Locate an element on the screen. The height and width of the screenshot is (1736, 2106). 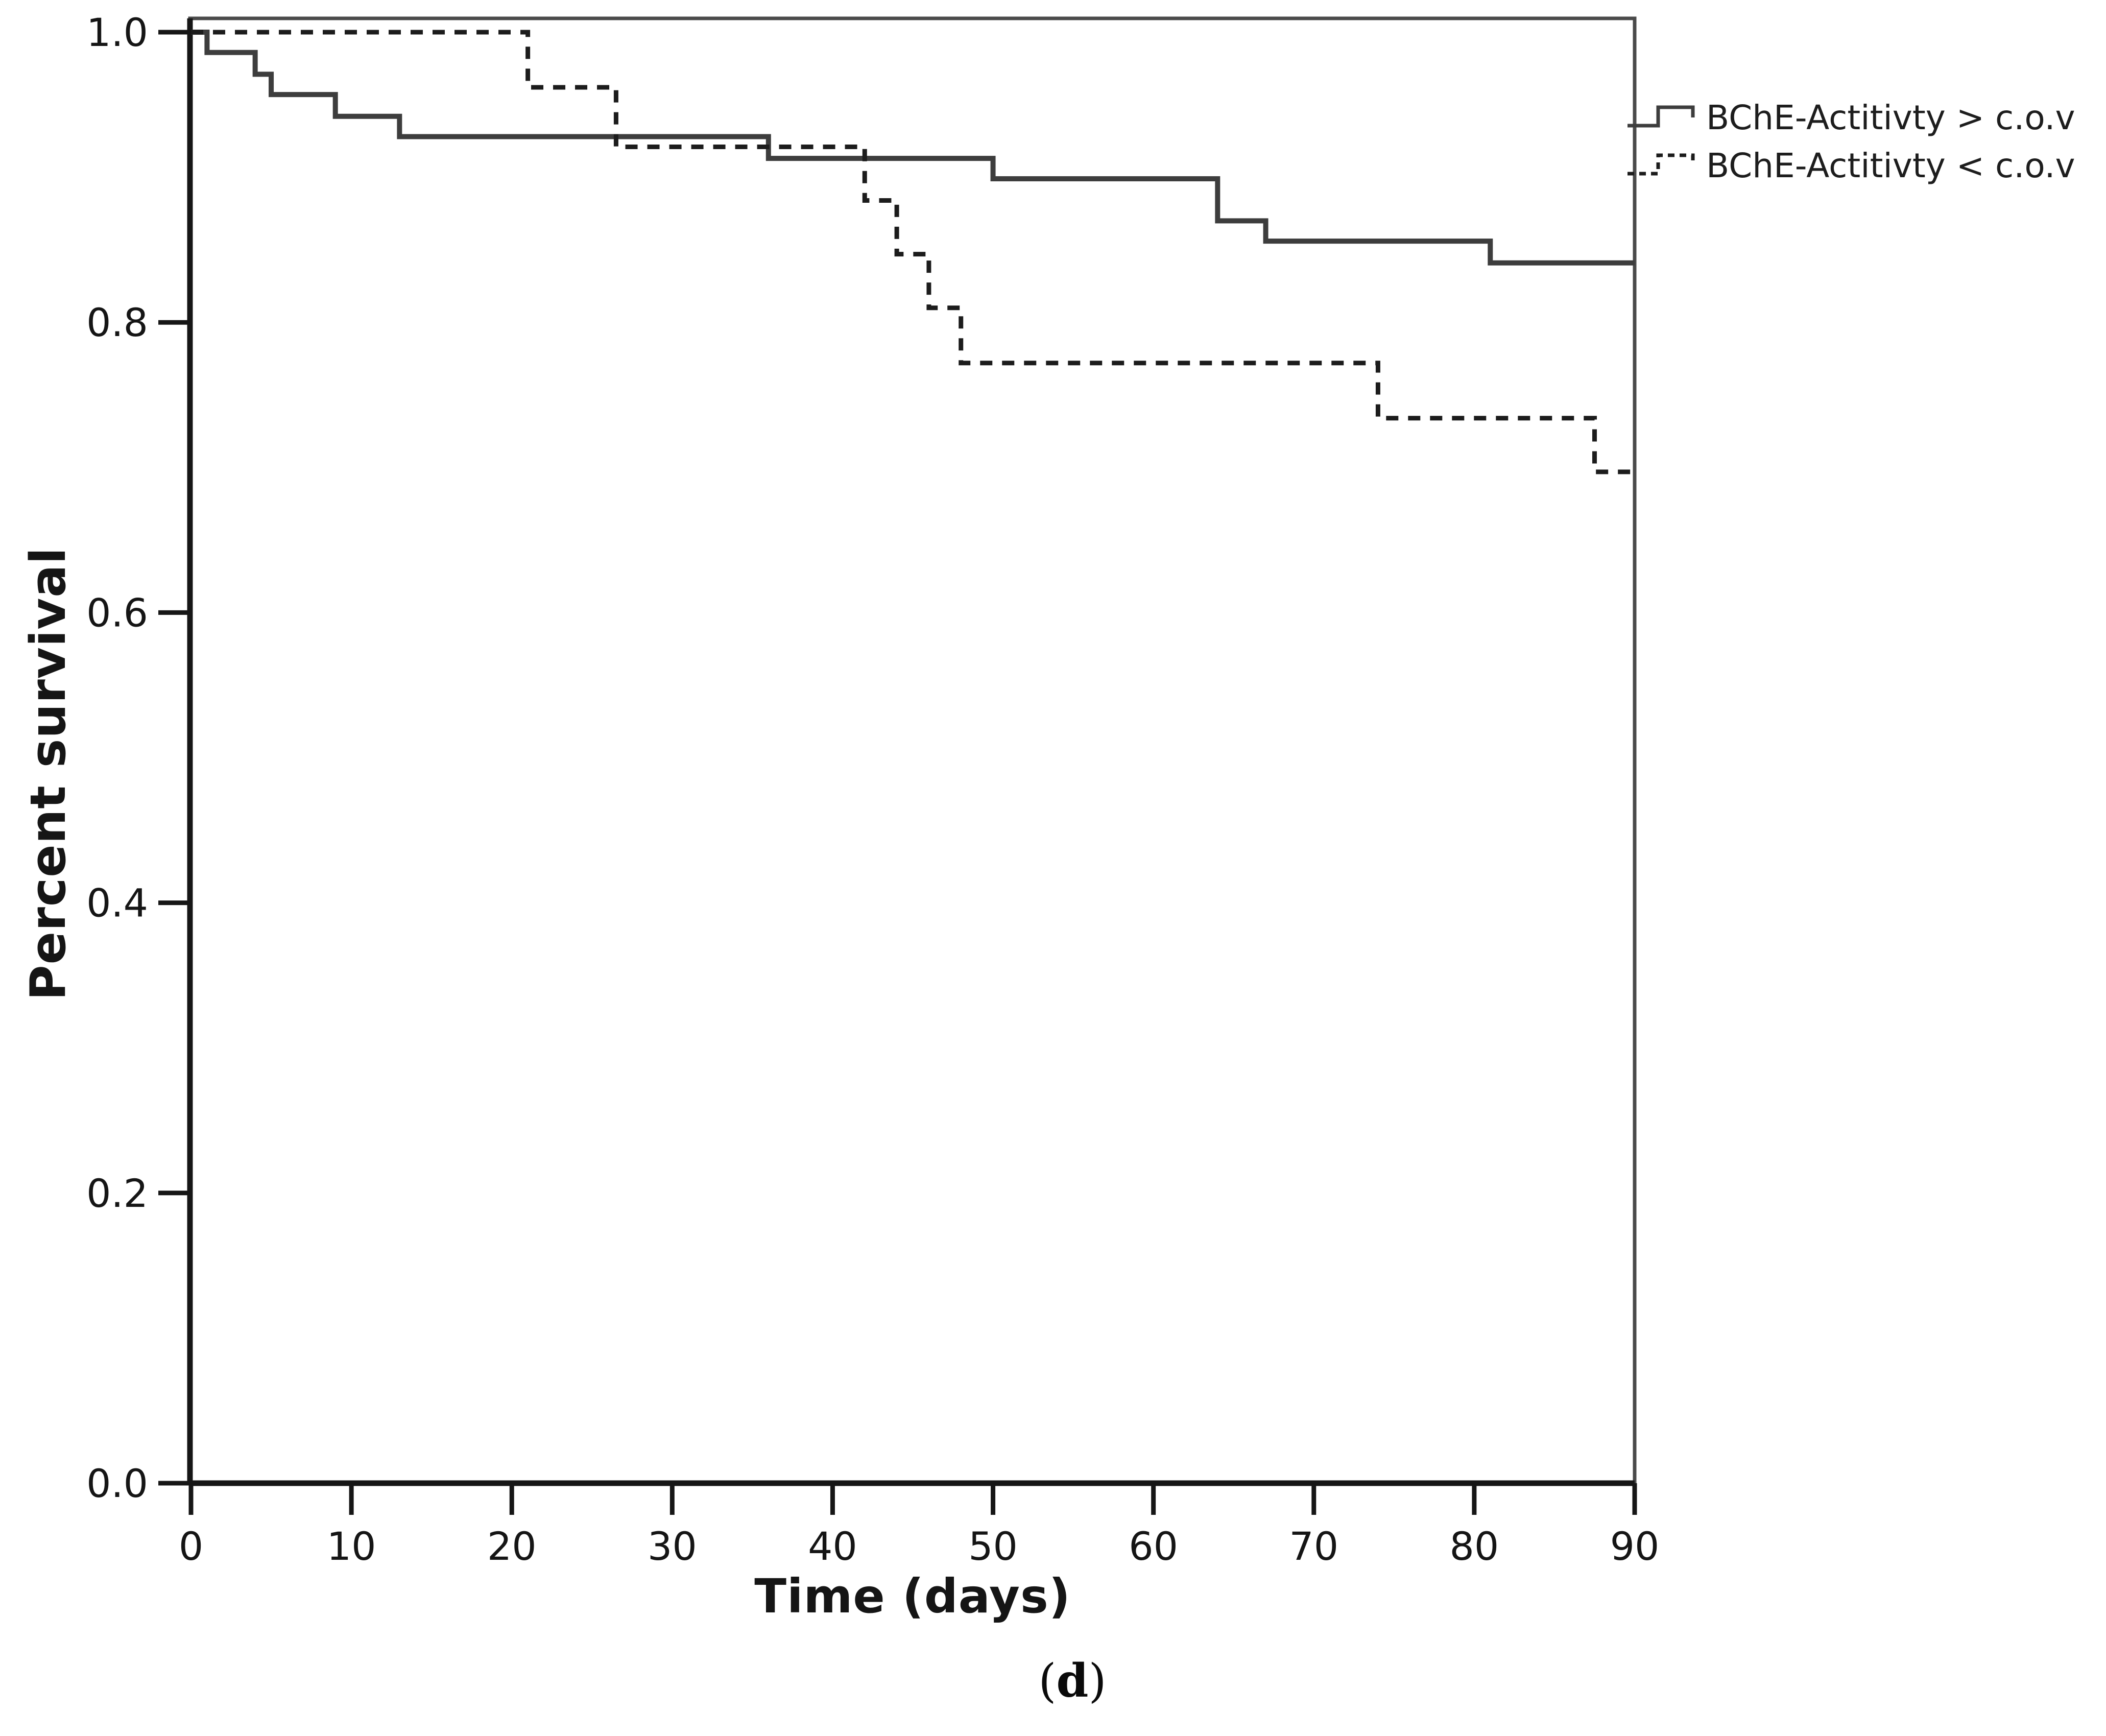
y-tick-label: 0.4 is located at coordinates (117, 904).